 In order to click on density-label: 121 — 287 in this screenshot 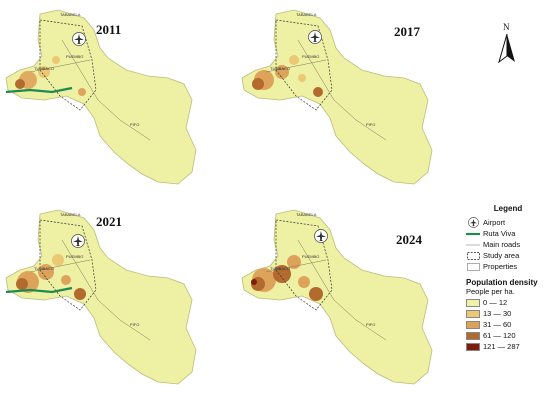, I will do `click(501, 346)`.